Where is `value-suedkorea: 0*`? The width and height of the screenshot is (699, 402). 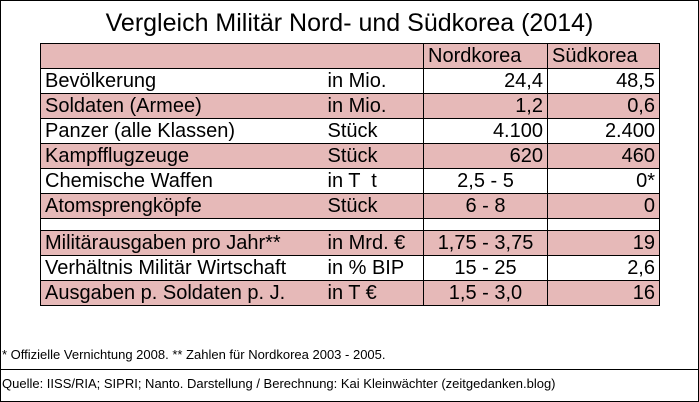
value-suedkorea: 0* is located at coordinates (603, 181).